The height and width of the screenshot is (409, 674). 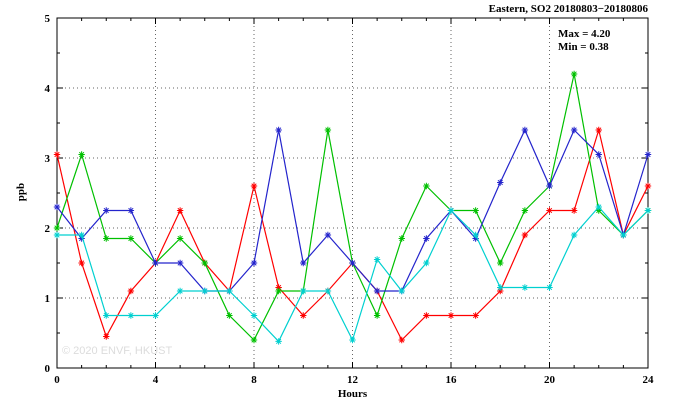 What do you see at coordinates (117, 351) in the screenshot?
I see `watermark: © 2020 ENVF, HKUST` at bounding box center [117, 351].